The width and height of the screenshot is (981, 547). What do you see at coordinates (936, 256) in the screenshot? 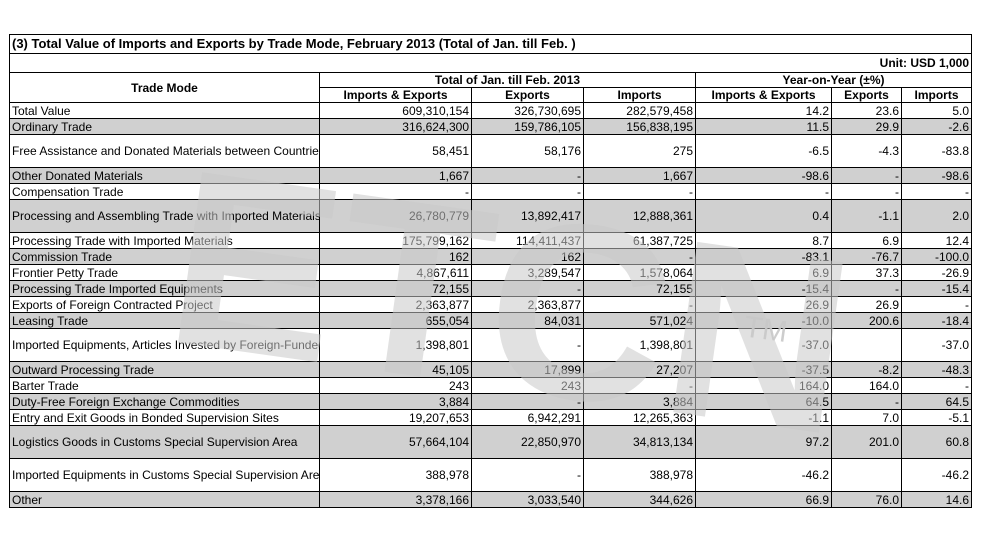
I see `value-cell: -100.0` at bounding box center [936, 256].